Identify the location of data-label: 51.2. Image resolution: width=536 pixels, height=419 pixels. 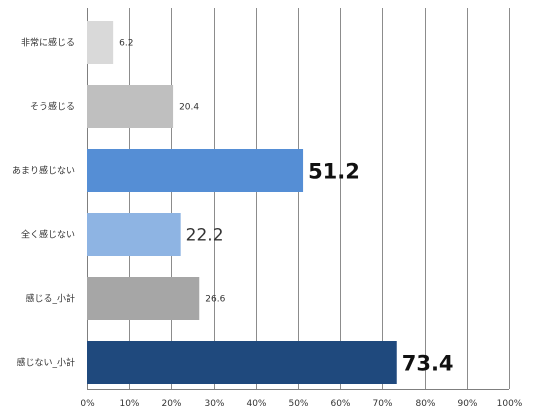
(334, 172).